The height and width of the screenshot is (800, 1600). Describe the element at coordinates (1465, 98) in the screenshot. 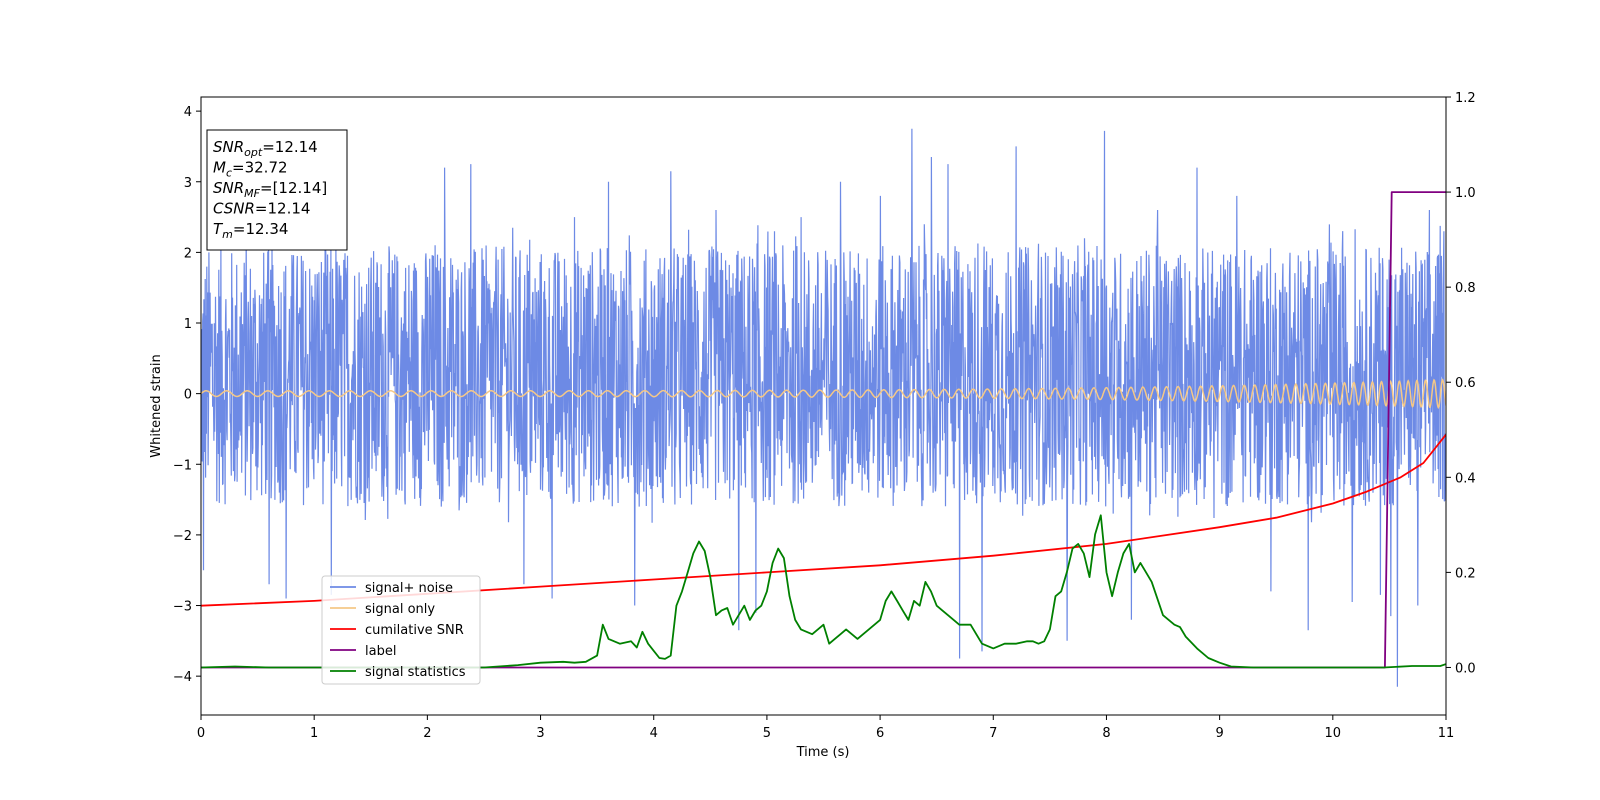

I see `y2-tick-label: 1.2` at that location.